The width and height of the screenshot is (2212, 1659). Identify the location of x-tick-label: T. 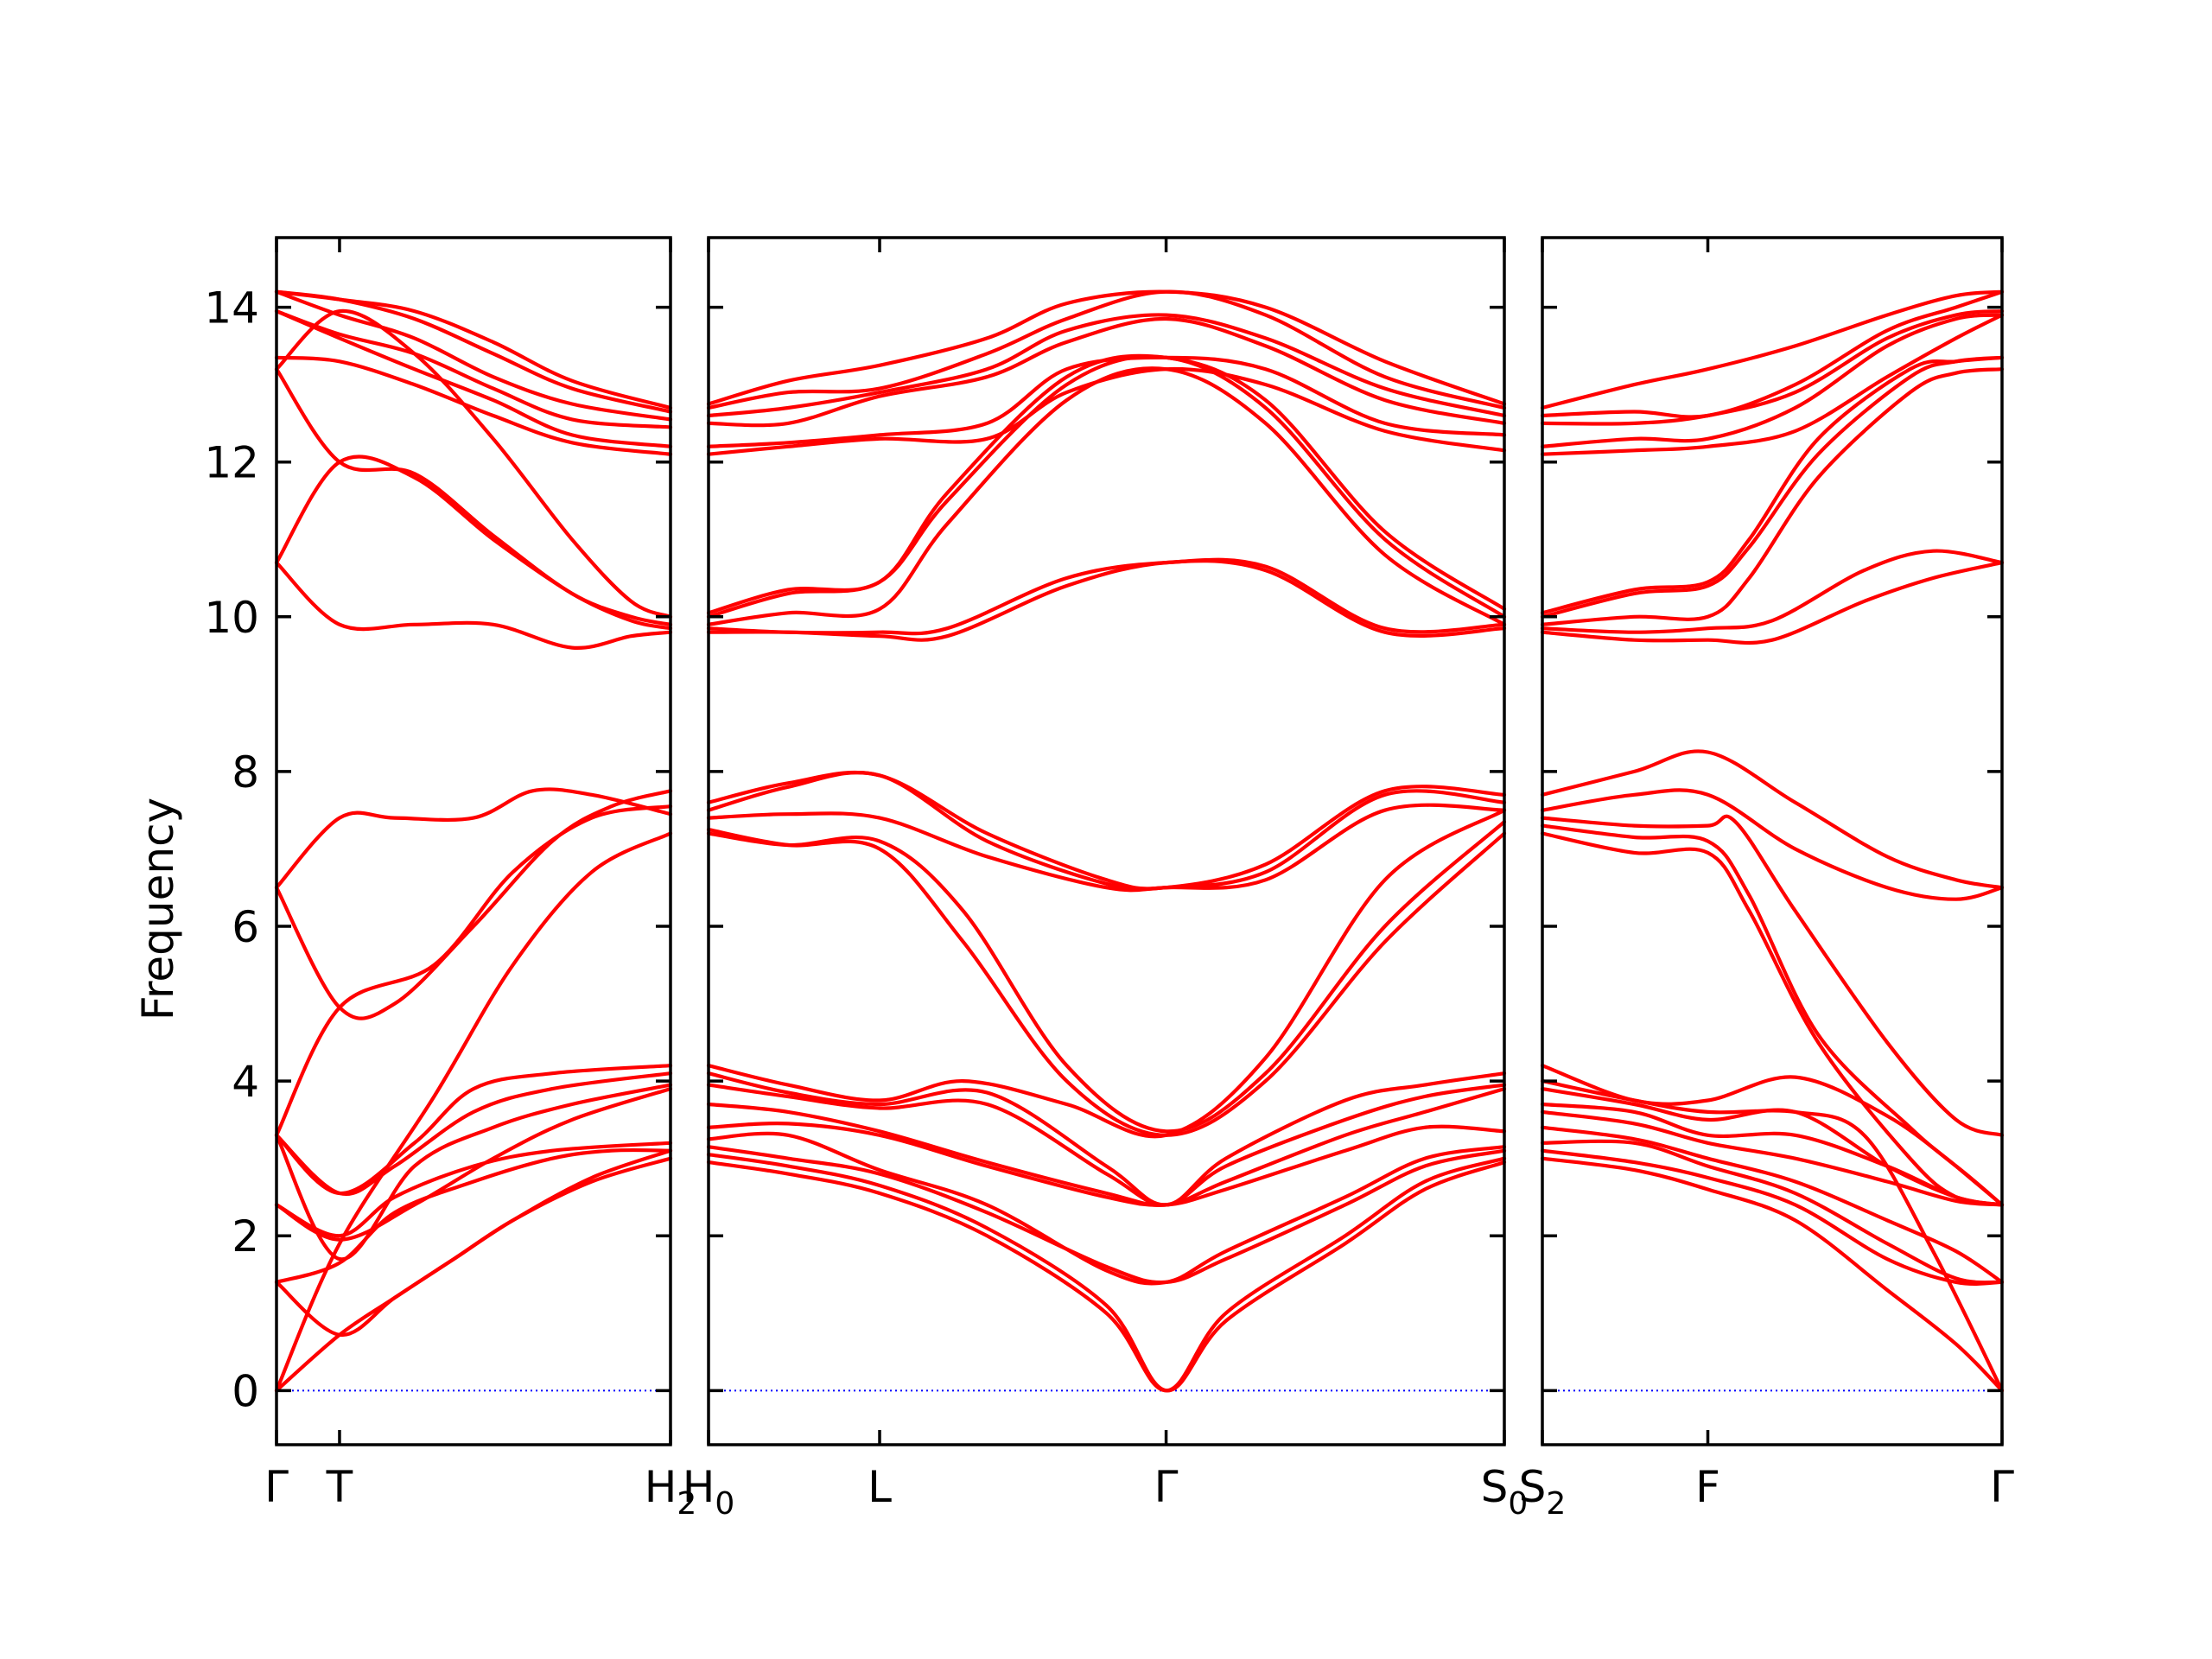
(339, 1487).